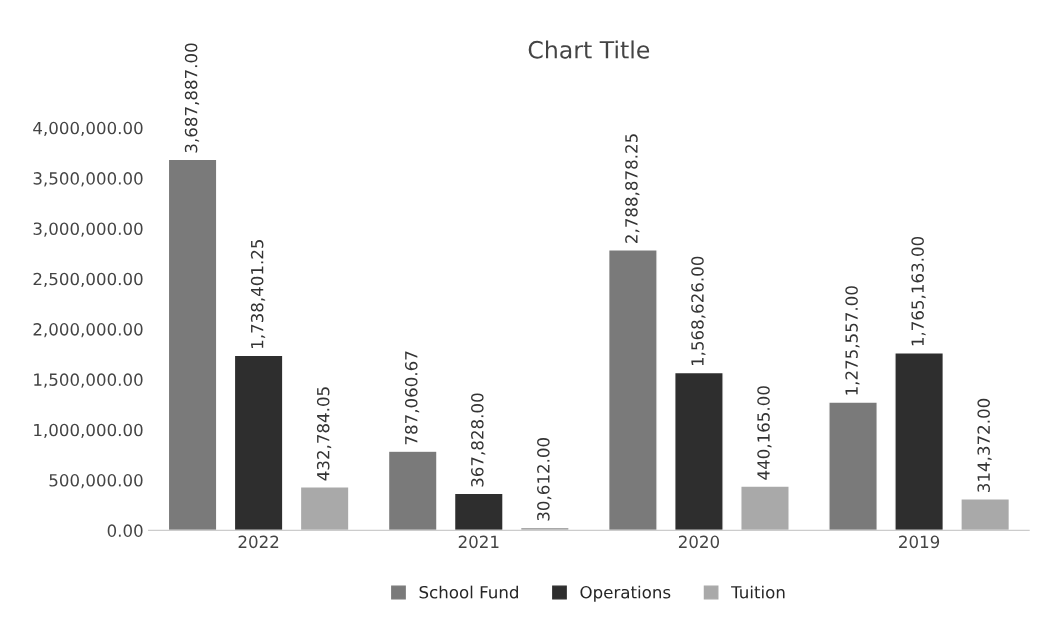 The height and width of the screenshot is (639, 1061). What do you see at coordinates (88, 280) in the screenshot?
I see `y-tick-label: 2,500,000.00` at bounding box center [88, 280].